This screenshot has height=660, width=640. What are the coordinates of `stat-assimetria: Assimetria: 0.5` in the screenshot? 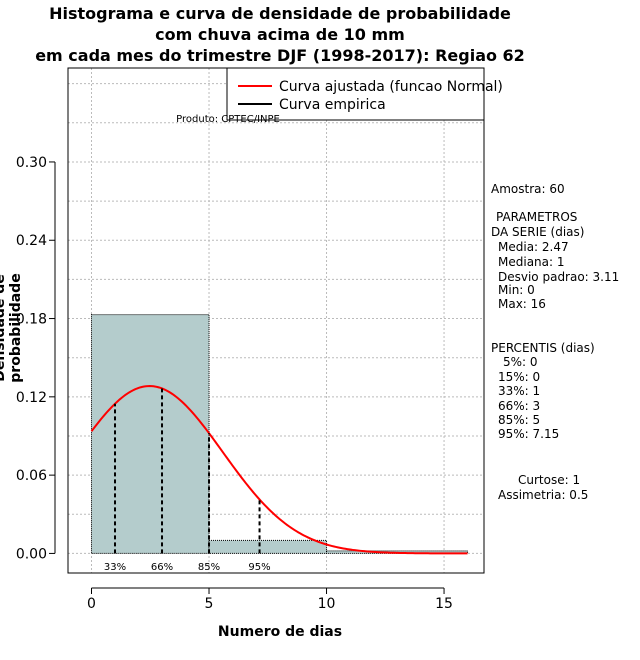 It's located at (543, 495).